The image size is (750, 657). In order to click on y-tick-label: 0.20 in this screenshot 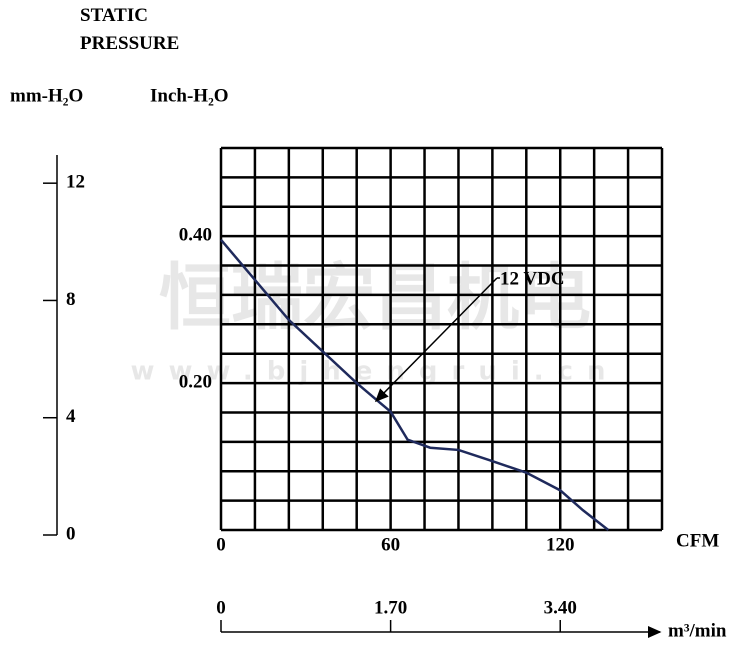, I will do `click(195, 381)`.